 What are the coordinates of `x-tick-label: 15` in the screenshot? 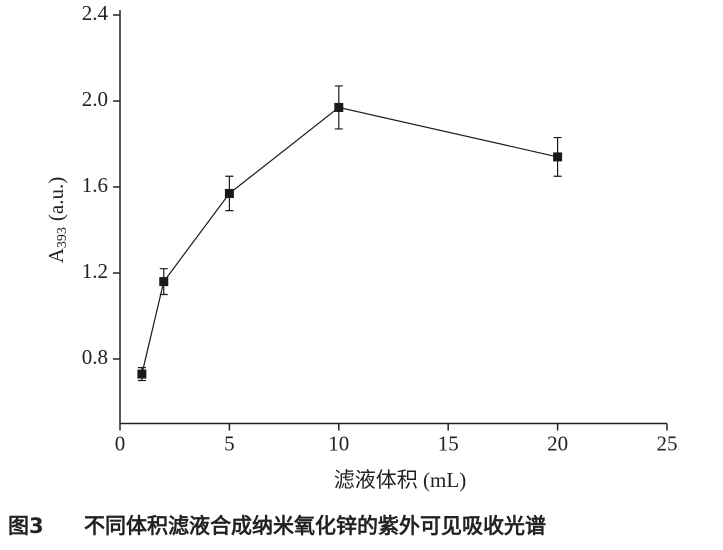 It's located at (448, 443).